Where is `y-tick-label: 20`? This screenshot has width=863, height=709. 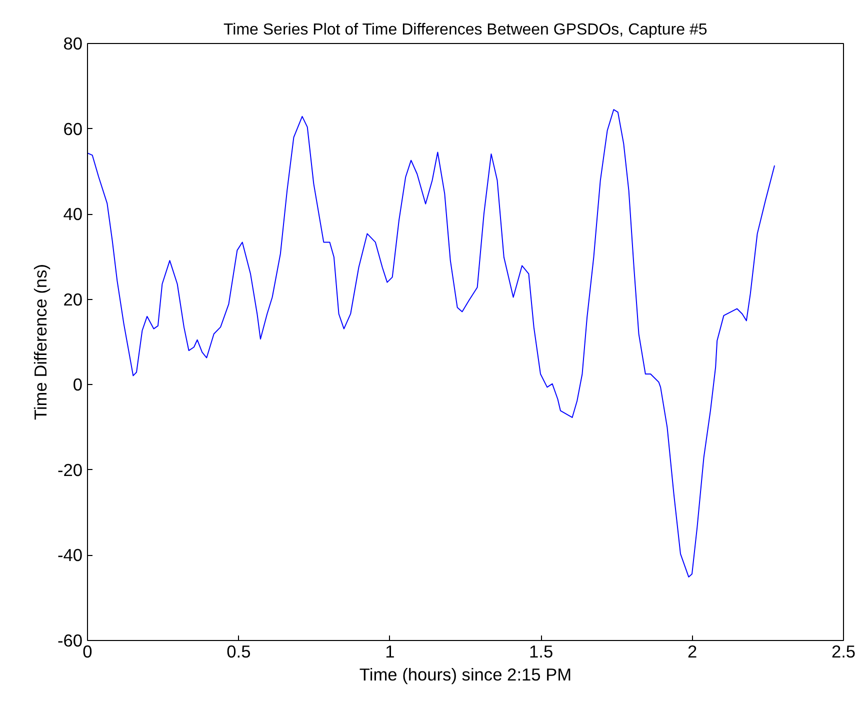
y-tick-label: 20 is located at coordinates (73, 299).